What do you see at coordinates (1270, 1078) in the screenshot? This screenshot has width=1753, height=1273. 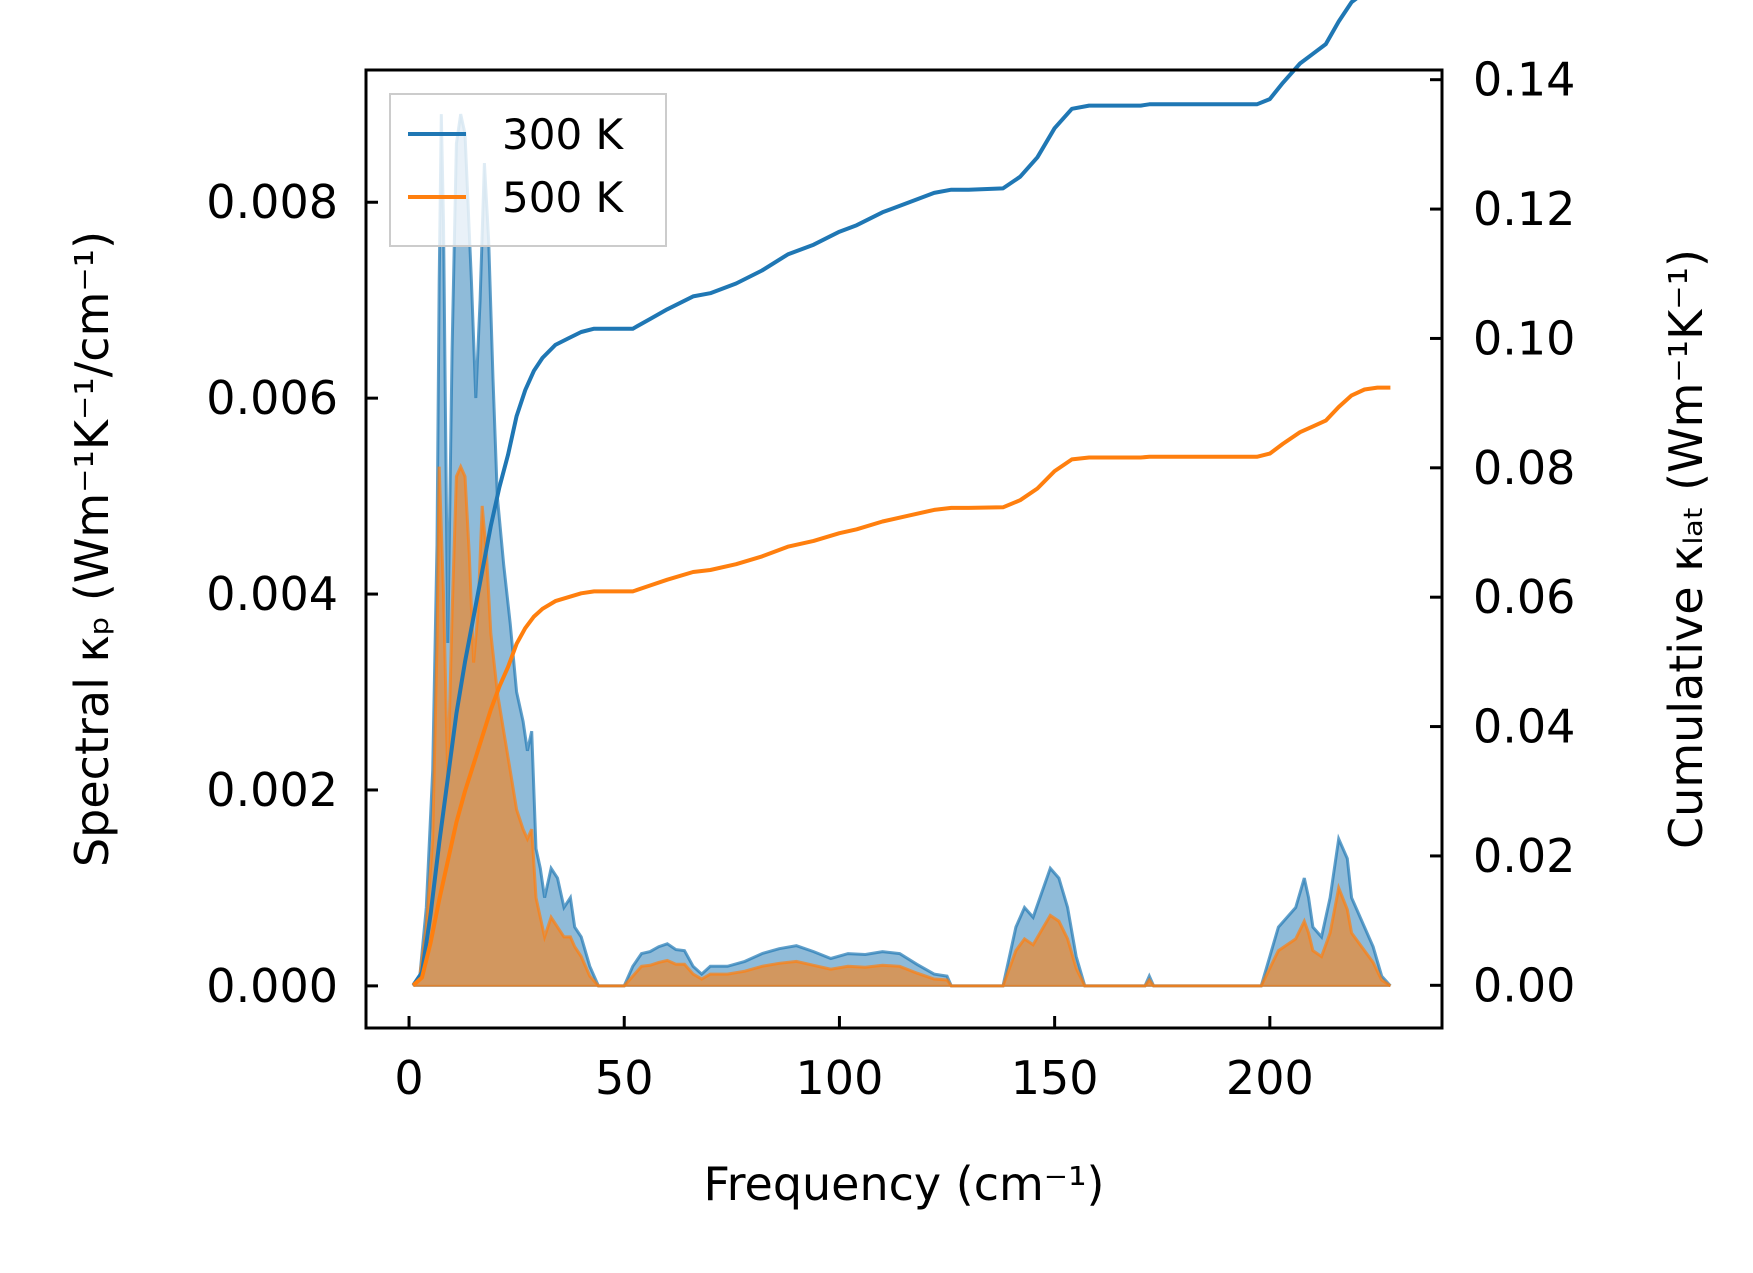 I see `x-tick-label: 200` at bounding box center [1270, 1078].